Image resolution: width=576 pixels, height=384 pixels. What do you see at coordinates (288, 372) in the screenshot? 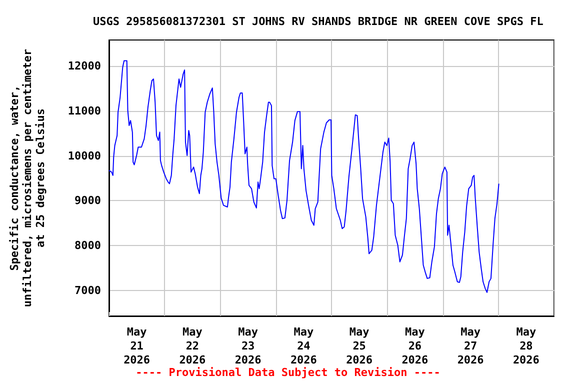
I see `text: ---- Provisional Data Subject to Revision ----` at bounding box center [288, 372].